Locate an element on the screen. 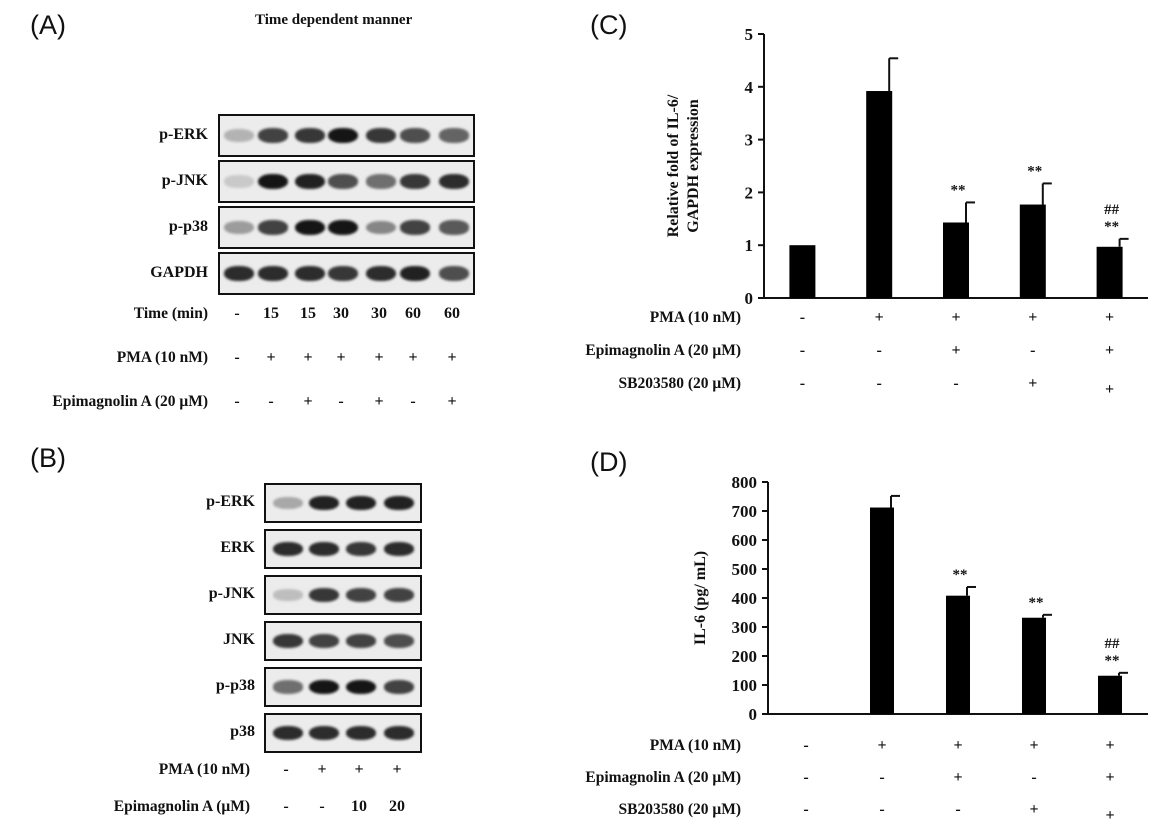 Image resolution: width=1162 pixels, height=834 pixels. row-label: Time (min) is located at coordinates (170, 313).